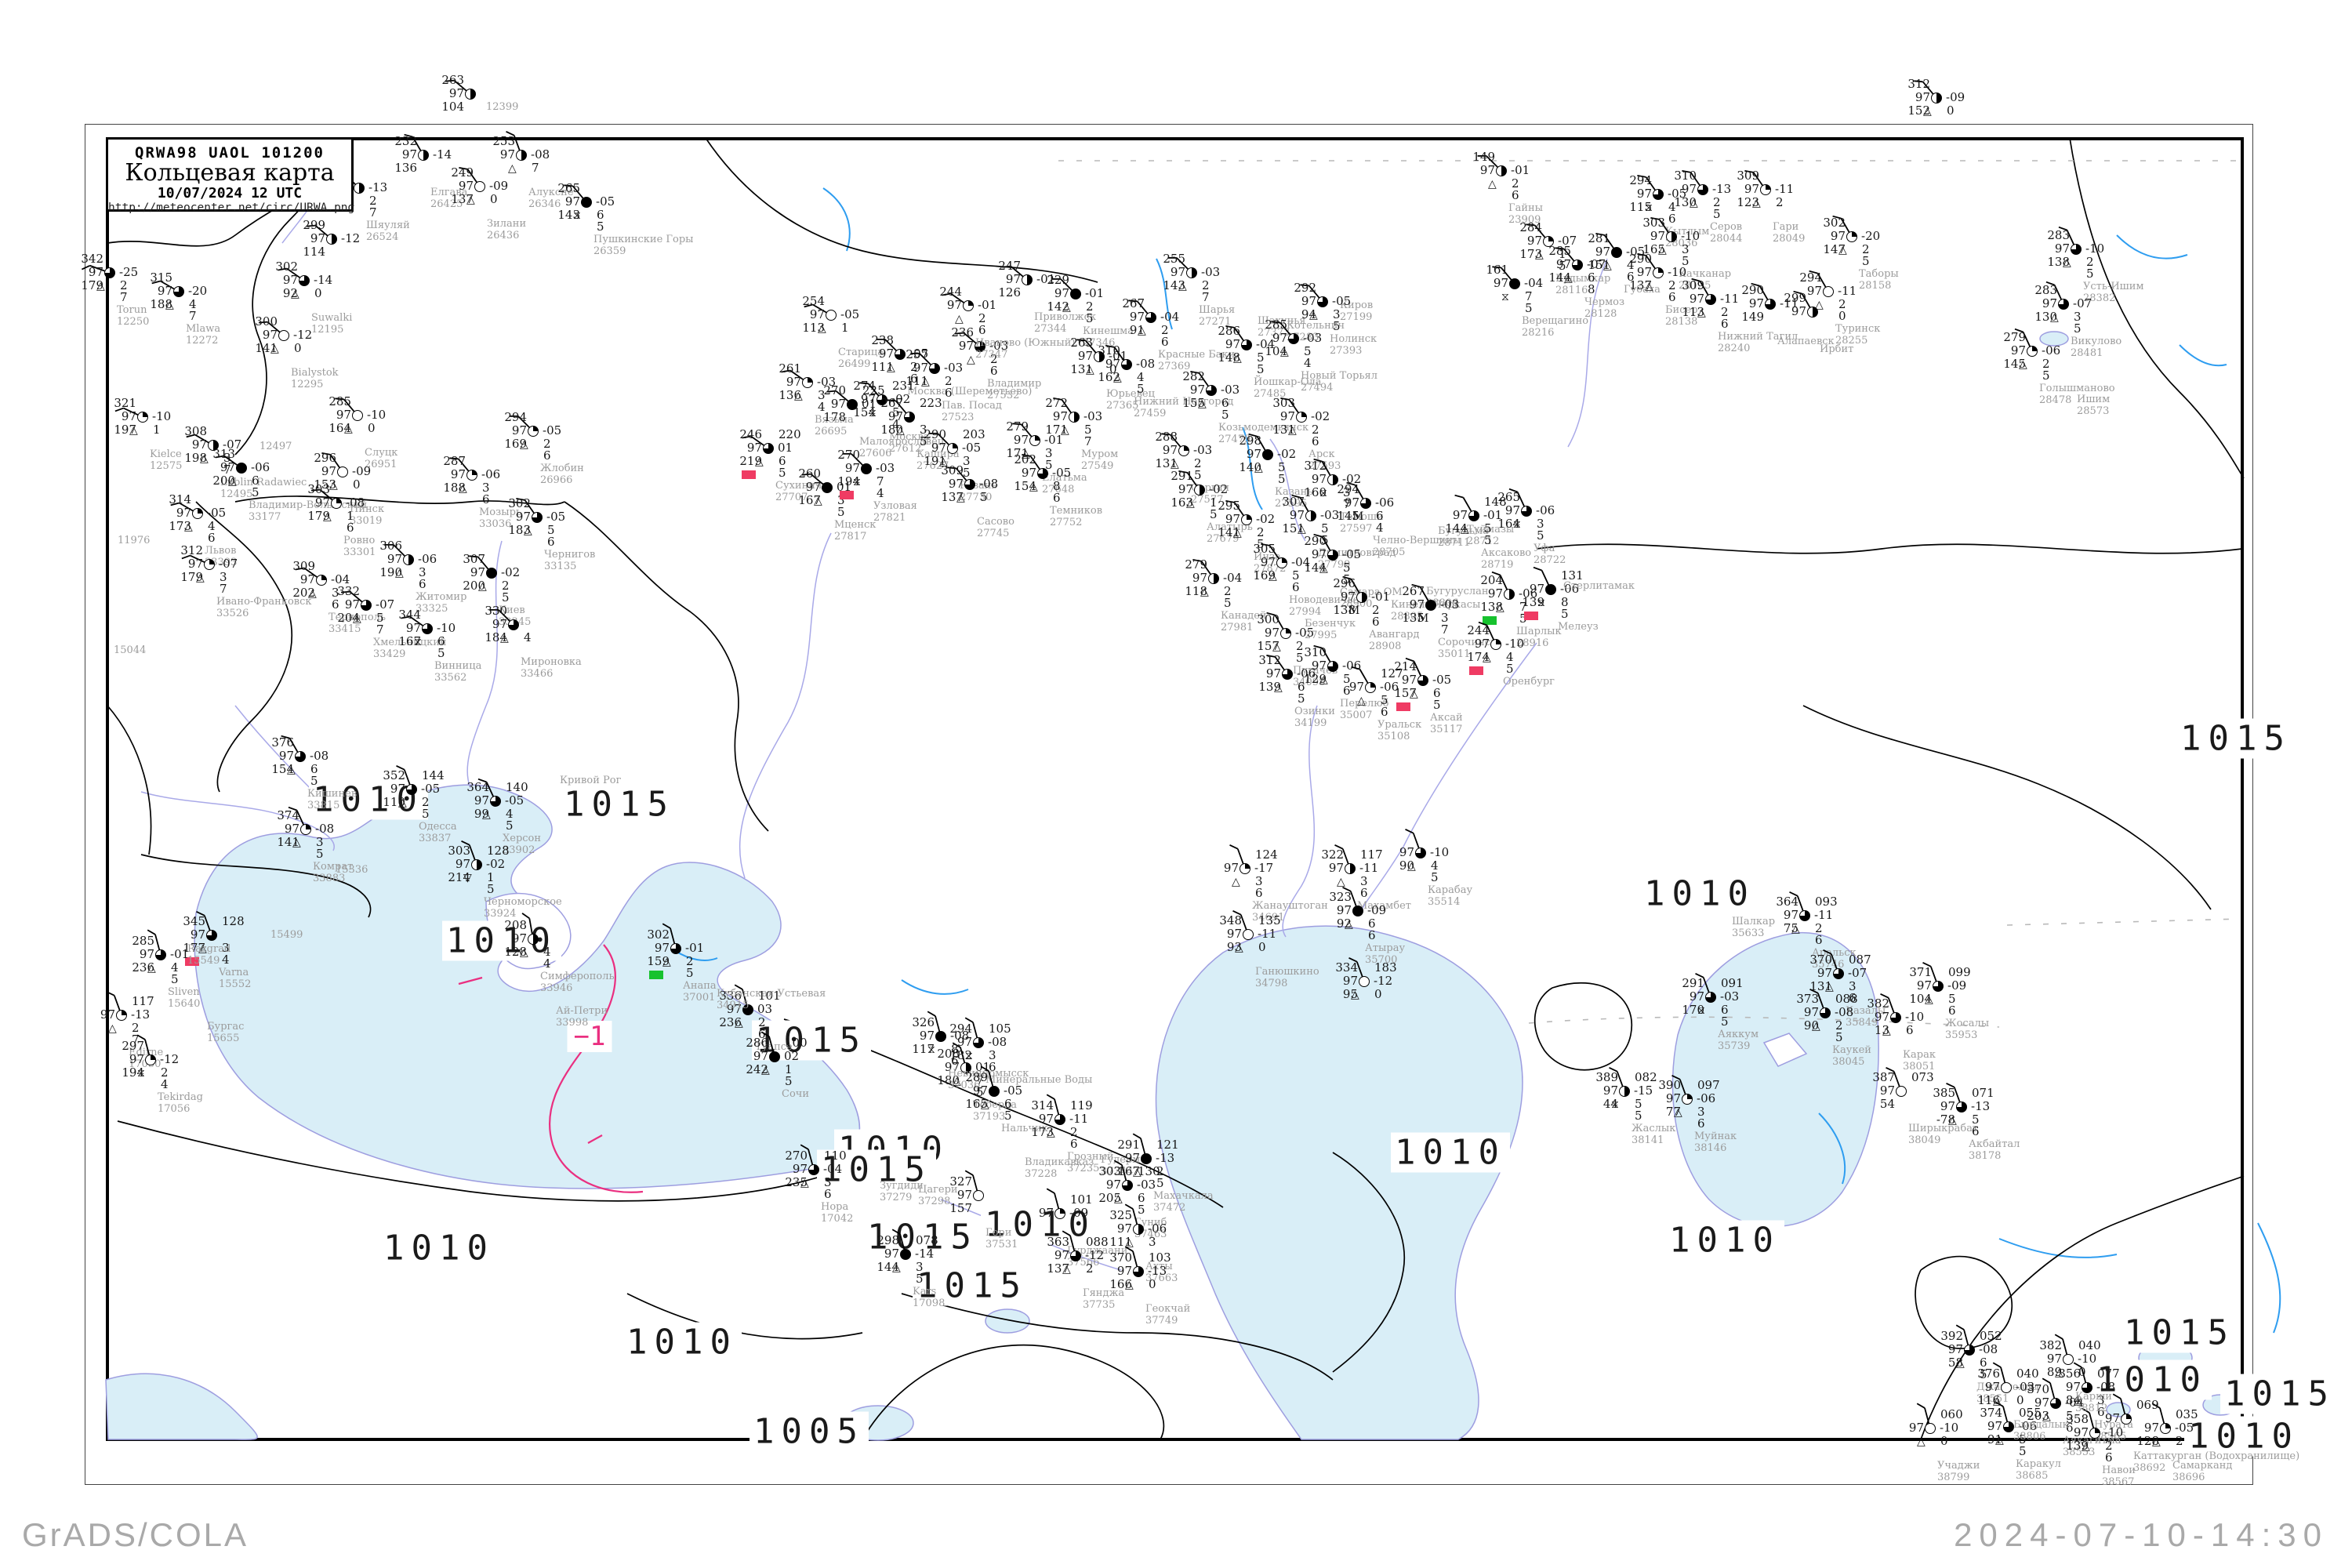  I want to click on temperature-value: 376, so click(1988, 1374).